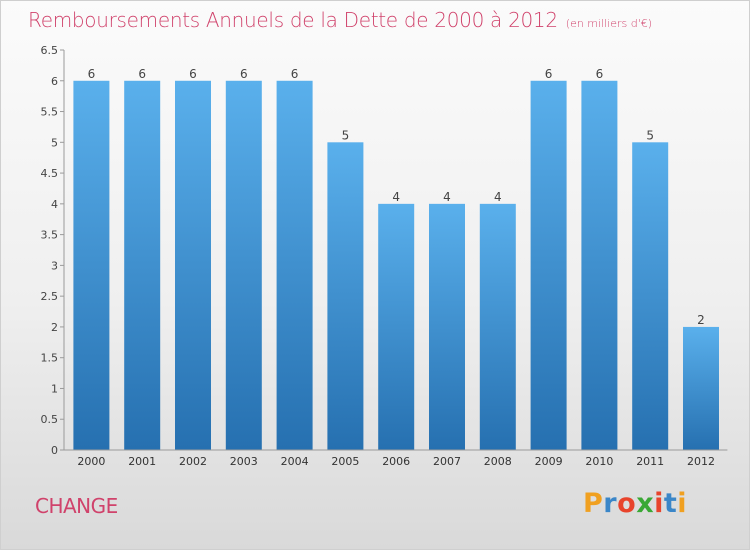 Image resolution: width=750 pixels, height=550 pixels. I want to click on logo-letter: P, so click(593, 503).